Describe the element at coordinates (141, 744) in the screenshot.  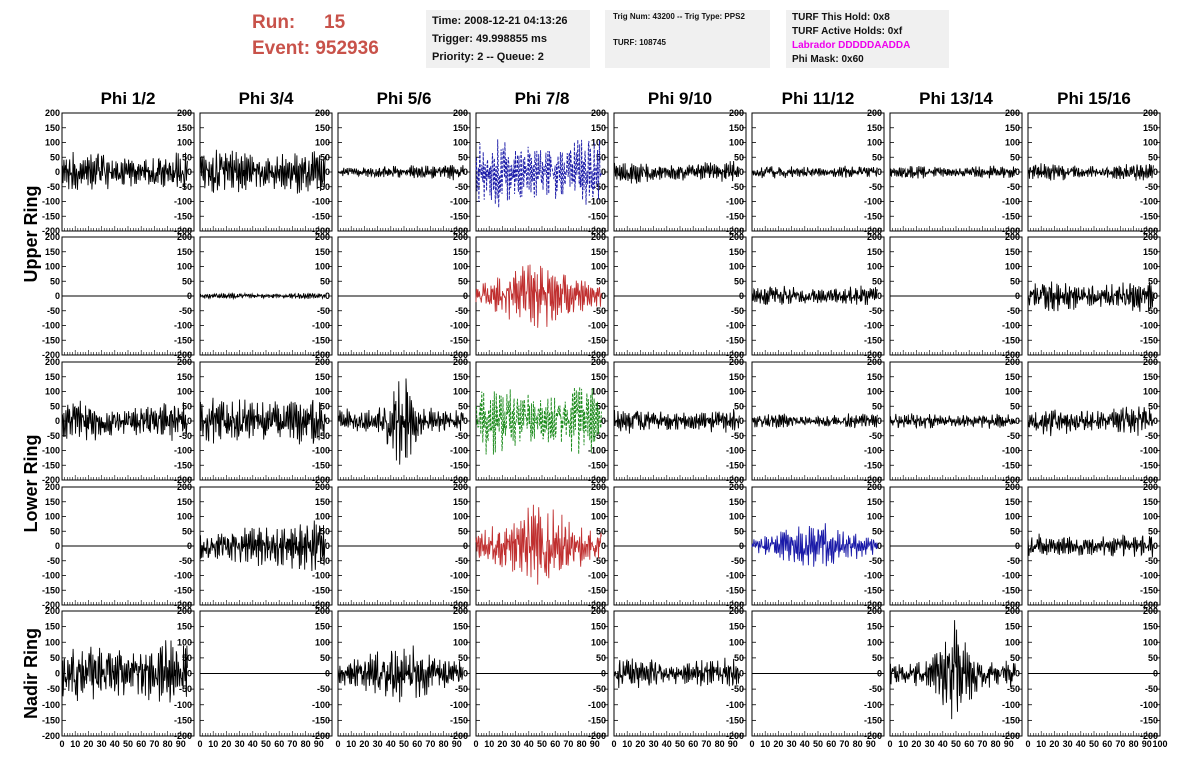
I see `x-tick-label: 60` at that location.